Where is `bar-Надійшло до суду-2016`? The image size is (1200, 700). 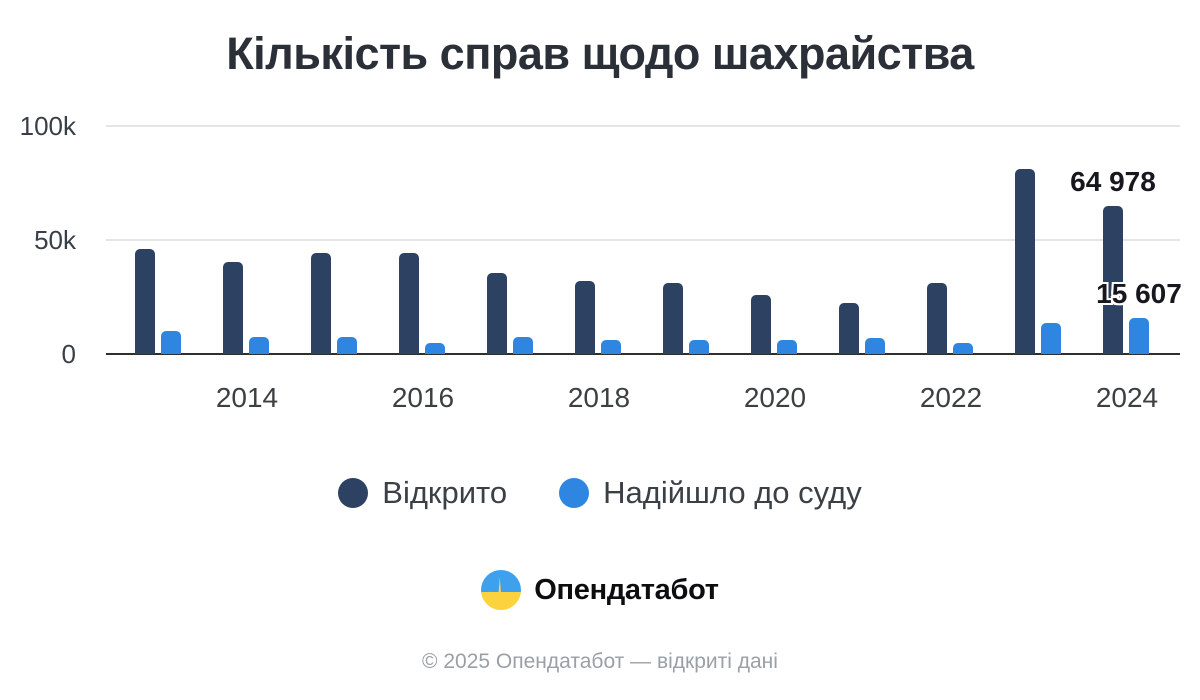
bar-Надійшло до суду-2016 is located at coordinates (435, 348).